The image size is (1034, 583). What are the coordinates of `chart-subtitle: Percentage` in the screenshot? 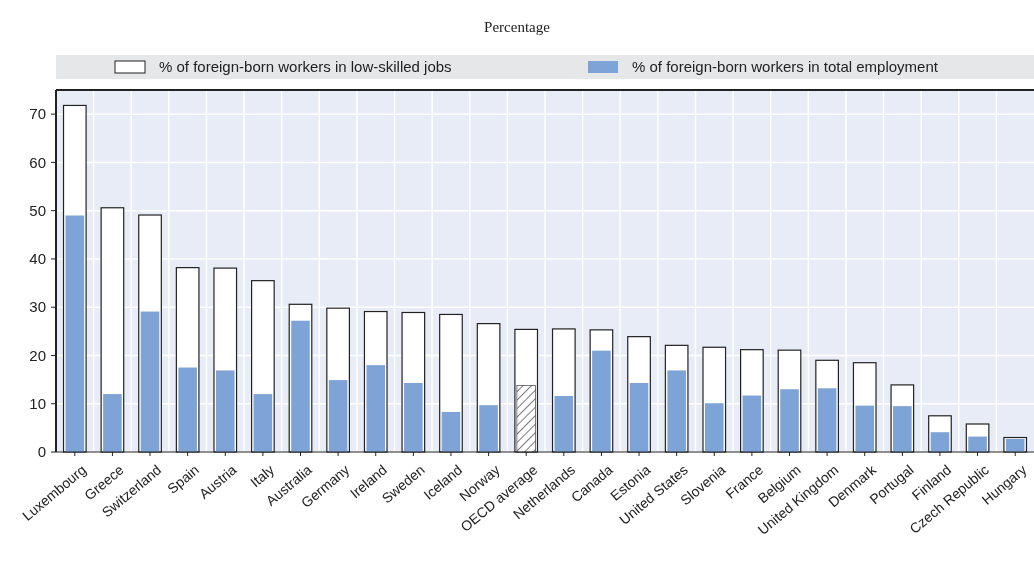 It's located at (517, 27).